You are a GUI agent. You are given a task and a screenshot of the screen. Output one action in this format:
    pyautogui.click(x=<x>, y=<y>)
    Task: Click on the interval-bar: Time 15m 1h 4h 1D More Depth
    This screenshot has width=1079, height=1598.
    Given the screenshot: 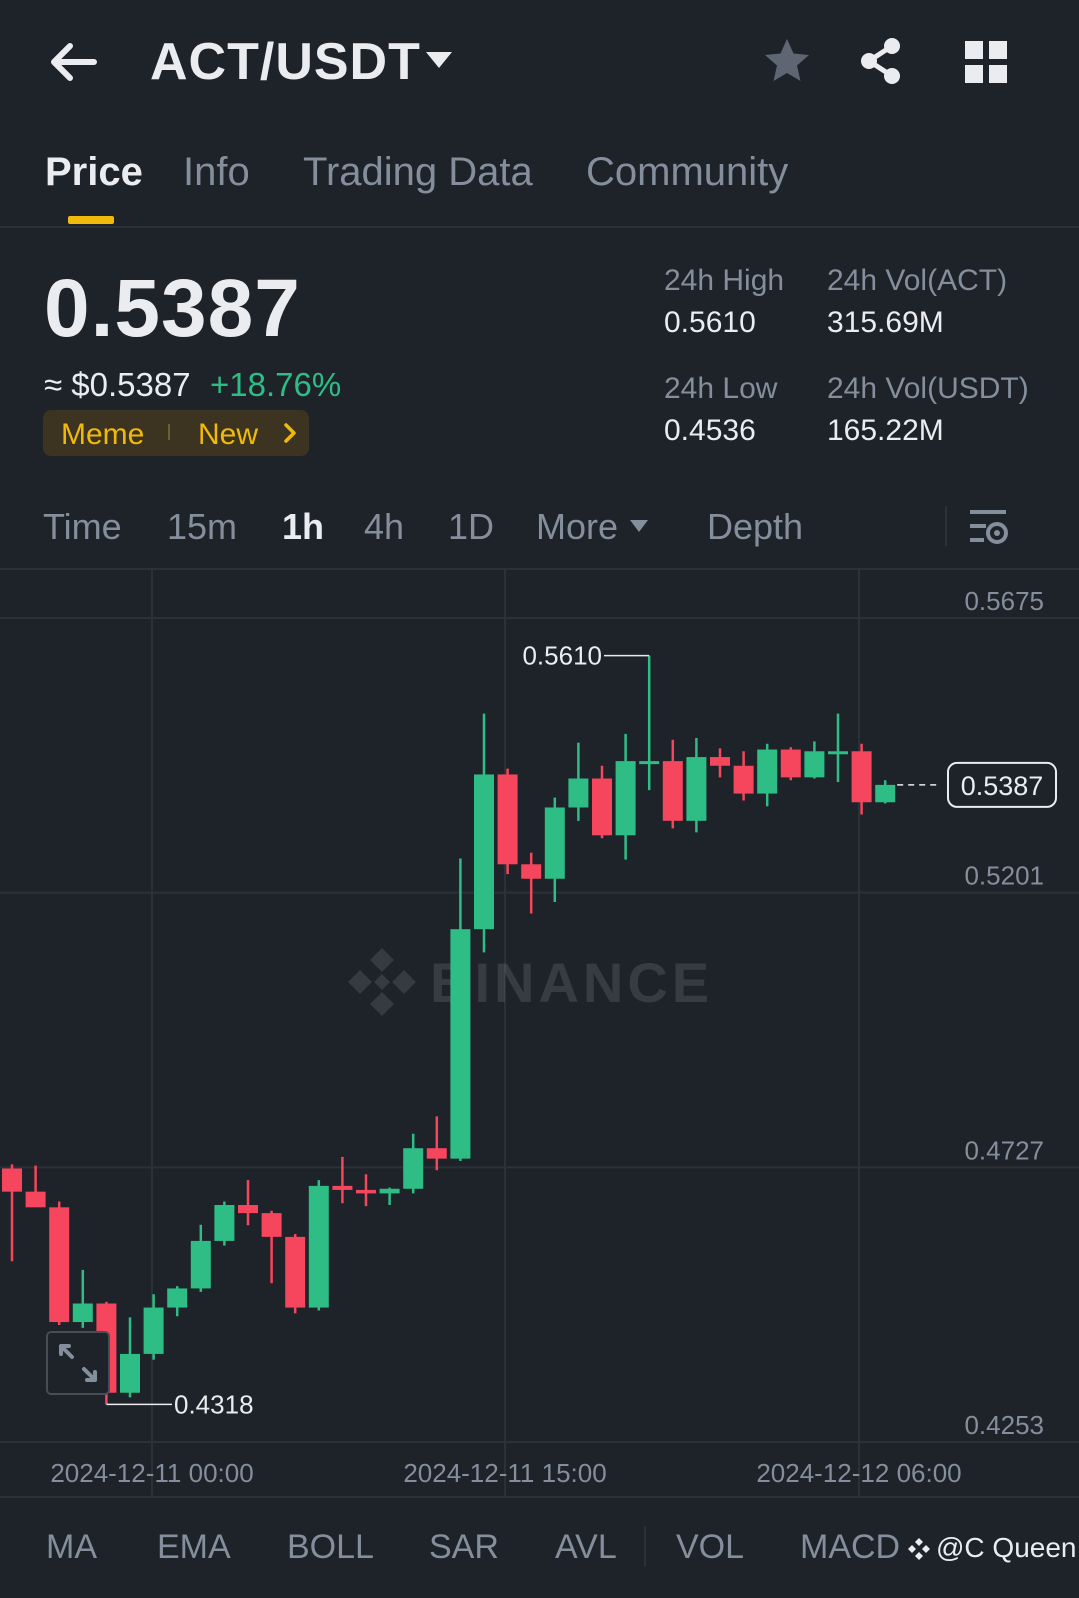 What is the action you would take?
    pyautogui.click(x=539, y=529)
    